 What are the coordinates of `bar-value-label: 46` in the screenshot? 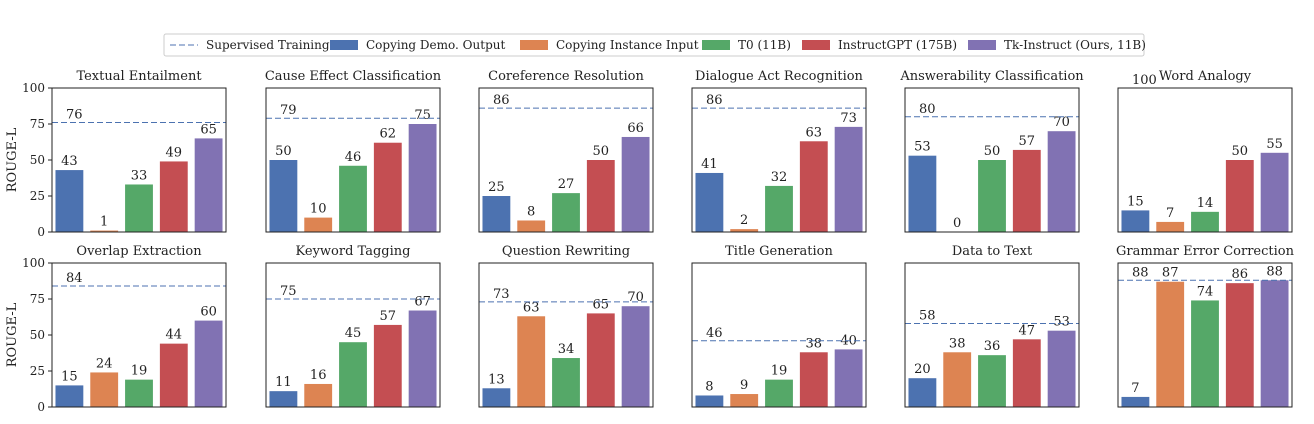 It's located at (353, 157).